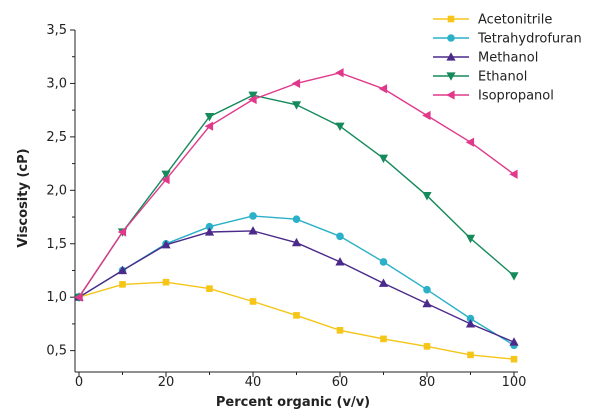 The image size is (607, 412). Describe the element at coordinates (56, 83) in the screenshot. I see `y-tick-label: 3,0` at that location.